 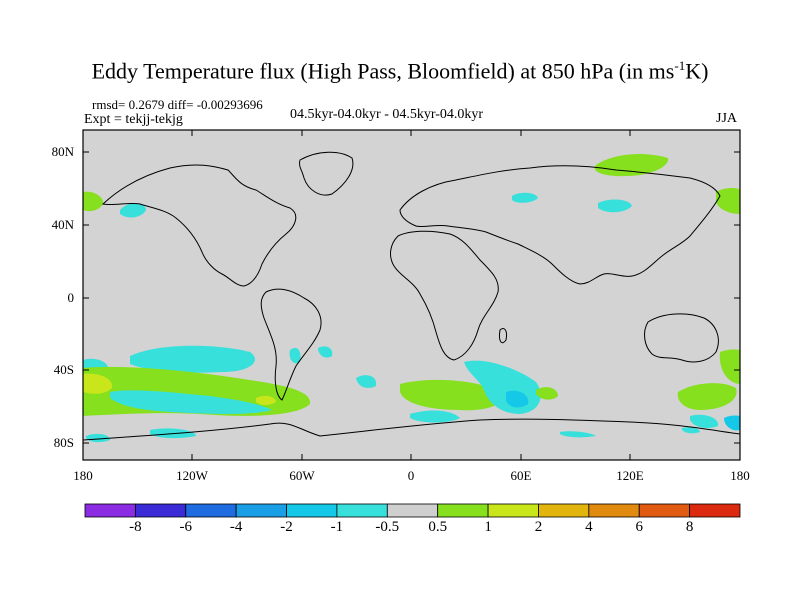 What do you see at coordinates (538, 527) in the screenshot?
I see `colorbar-label: 2` at bounding box center [538, 527].